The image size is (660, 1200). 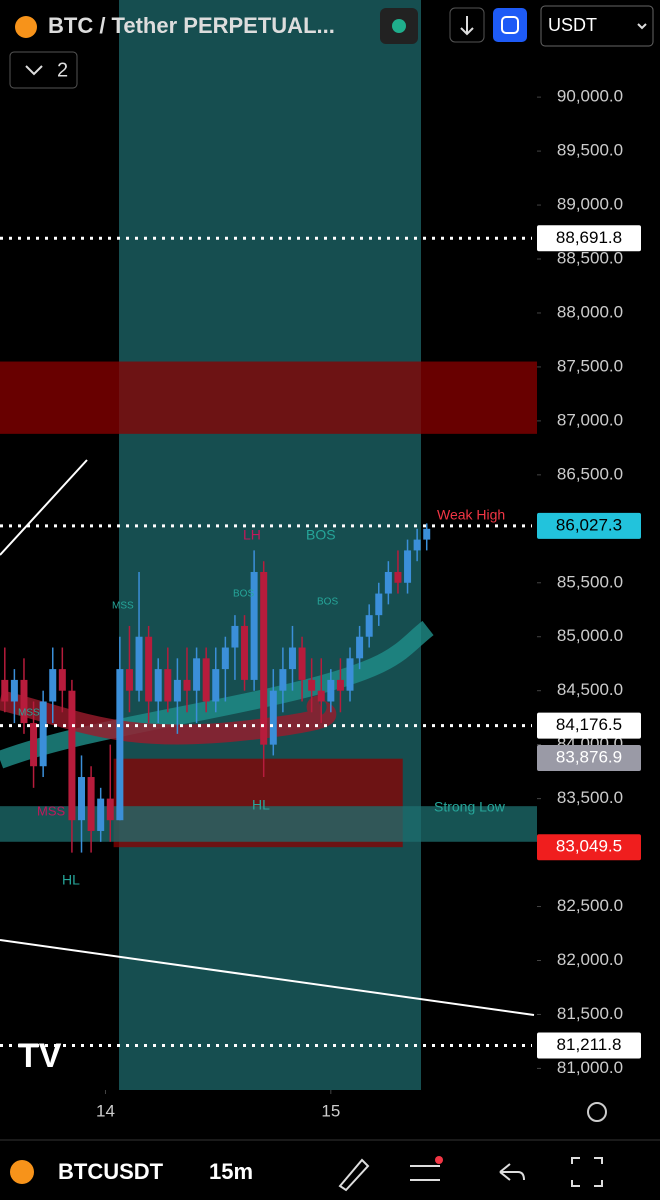 I want to click on y-tick-label: 83,500.0, so click(x=590, y=797).